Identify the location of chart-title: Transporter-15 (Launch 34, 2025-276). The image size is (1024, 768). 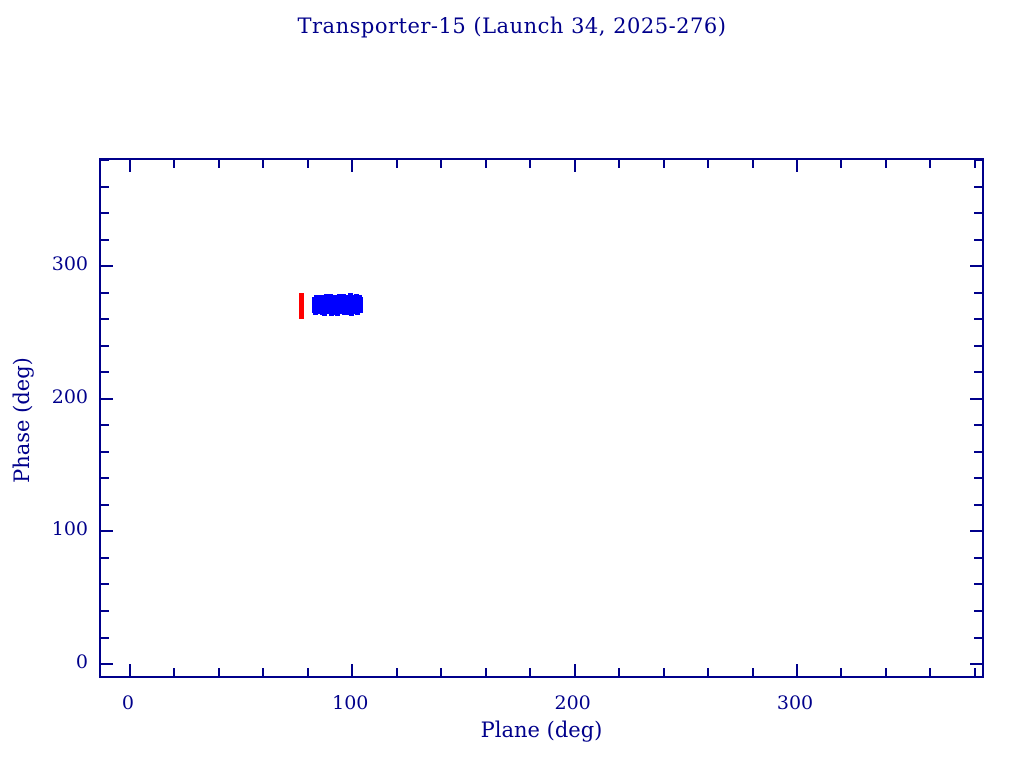
(512, 26).